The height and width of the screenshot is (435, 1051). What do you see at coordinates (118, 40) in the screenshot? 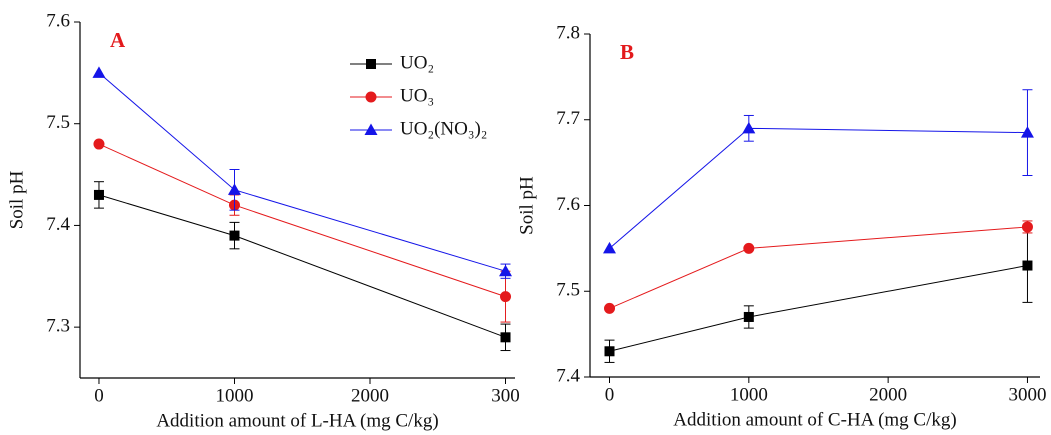
I see `panel-label: A` at bounding box center [118, 40].